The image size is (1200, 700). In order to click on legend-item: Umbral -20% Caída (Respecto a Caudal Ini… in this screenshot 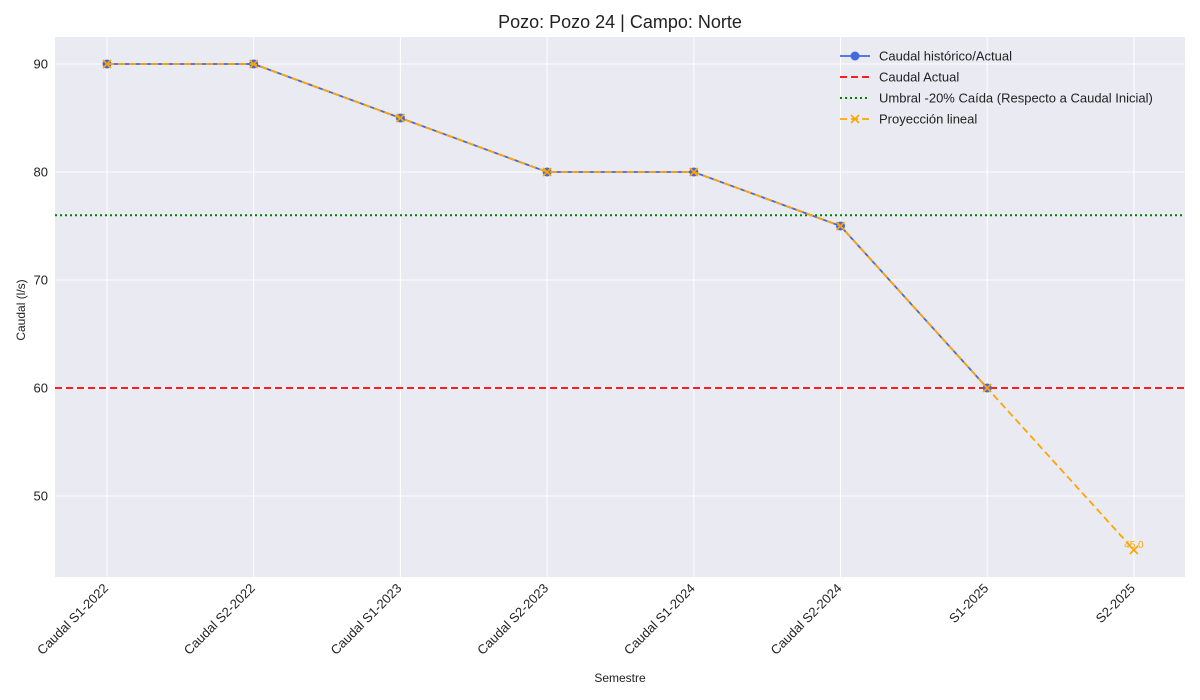, I will do `click(996, 98)`.